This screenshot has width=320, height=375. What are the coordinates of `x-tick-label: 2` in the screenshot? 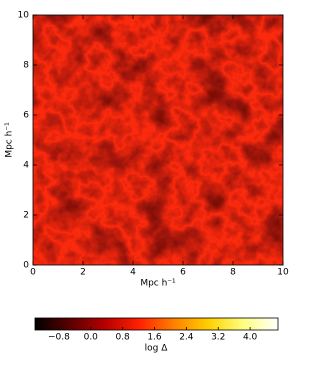 It's located at (83, 273).